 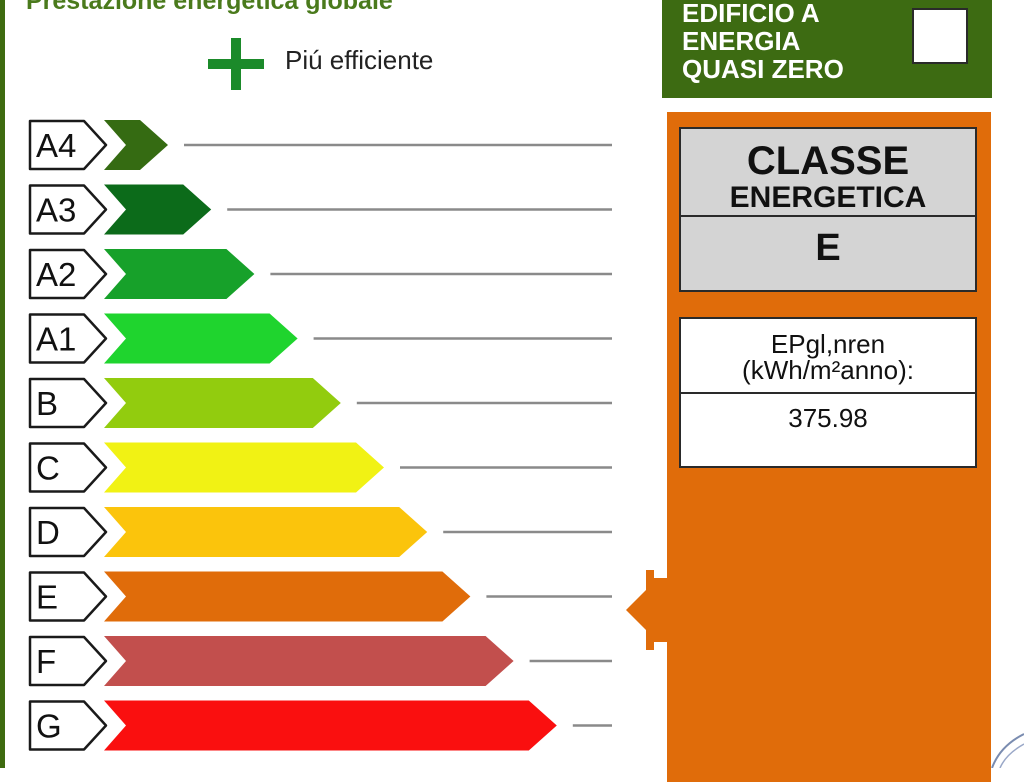 I want to click on more-efficient-label: Piú efficiente, so click(x=359, y=60).